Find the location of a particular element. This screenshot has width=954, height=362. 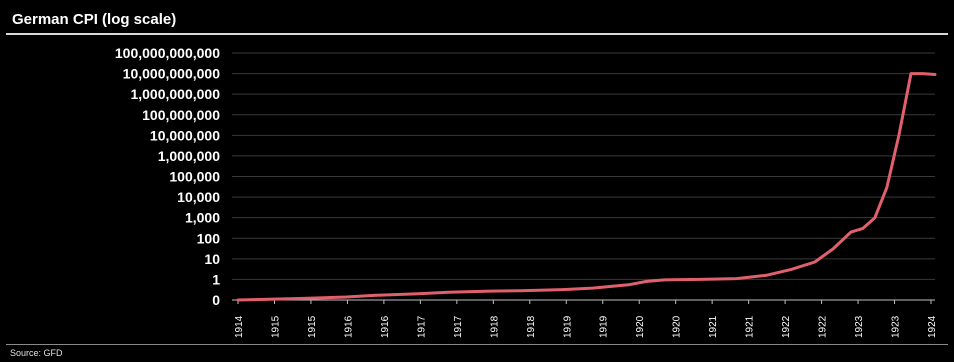

y-tick-label: 1,000,000,000 is located at coordinates (175, 94).